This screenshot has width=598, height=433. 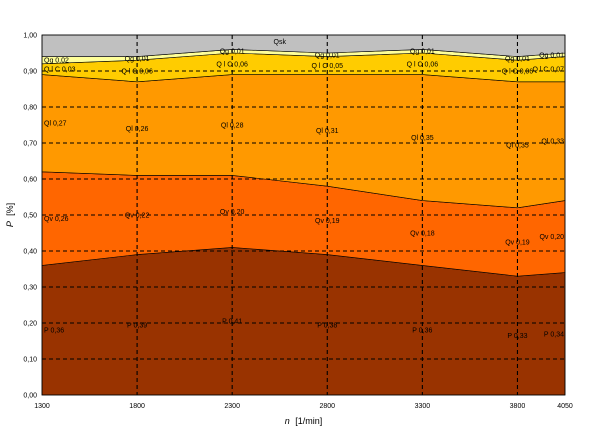 I want to click on data-label-qg: Qg 0,02, so click(x=56, y=61).